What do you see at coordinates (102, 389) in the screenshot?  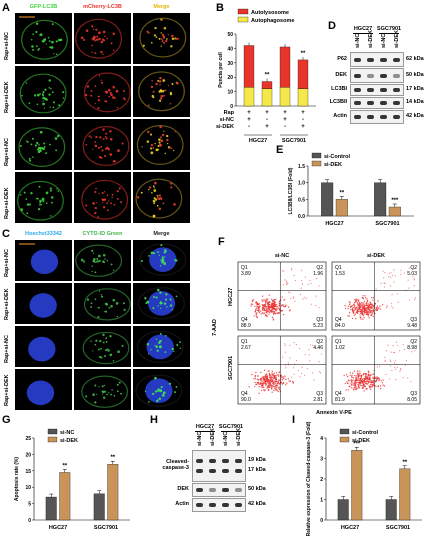 I see `panel-c-image` at bounding box center [102, 389].